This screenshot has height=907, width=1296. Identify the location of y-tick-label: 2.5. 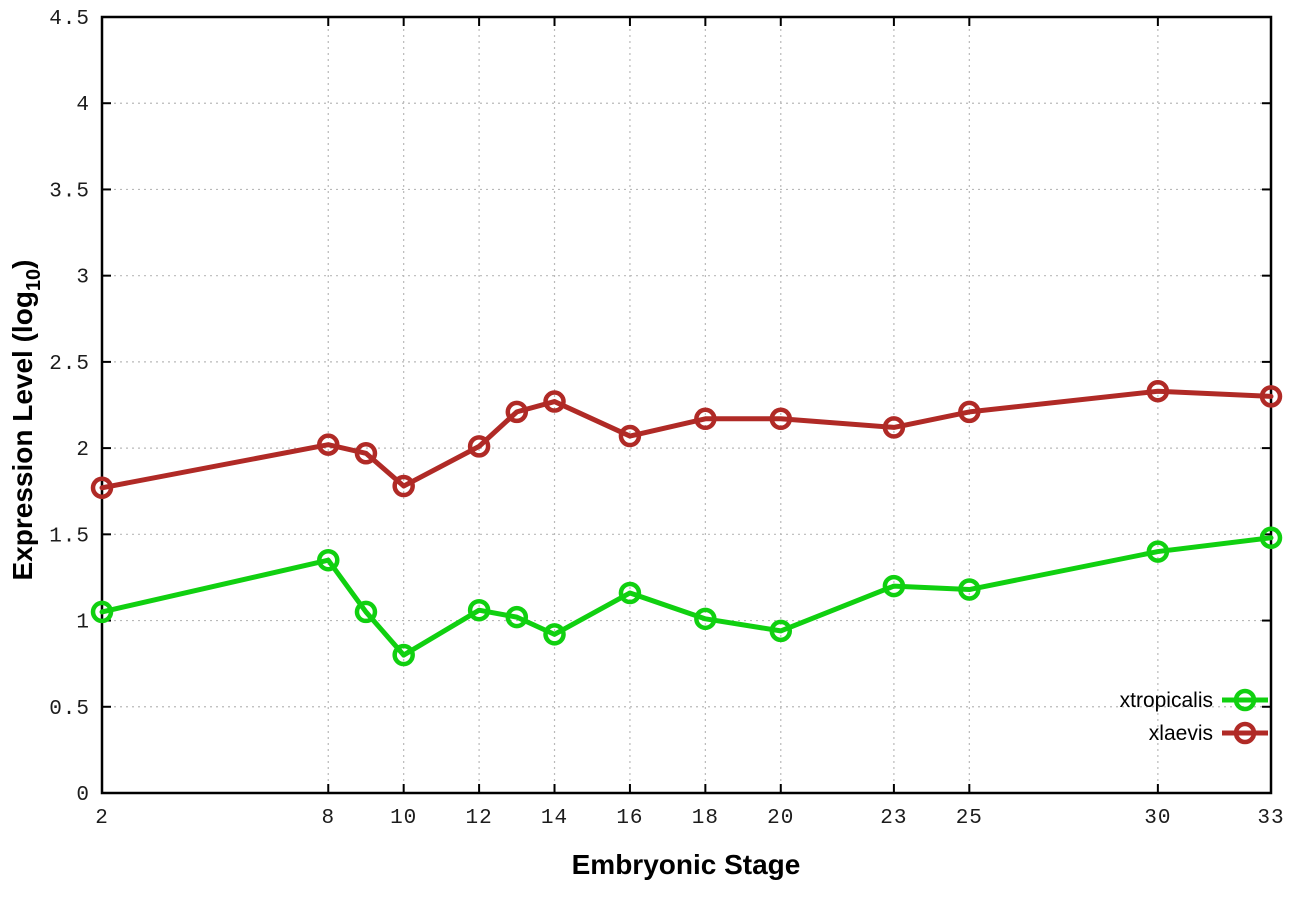
(69, 364).